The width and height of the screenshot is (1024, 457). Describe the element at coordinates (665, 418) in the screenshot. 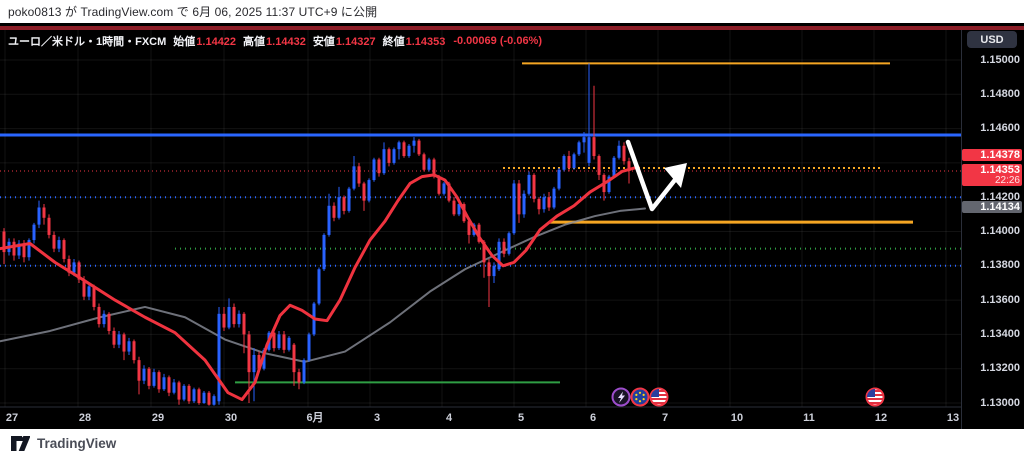

I see `time-axis-label: 7` at that location.